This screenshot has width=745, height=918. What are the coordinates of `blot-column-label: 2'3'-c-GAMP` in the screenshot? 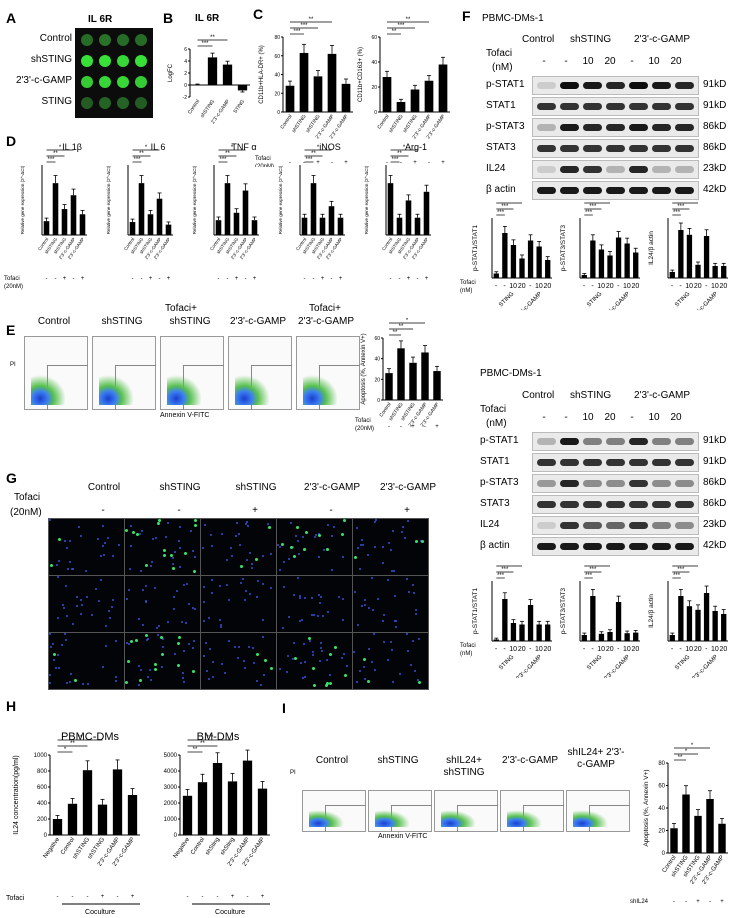 It's located at (662, 39).